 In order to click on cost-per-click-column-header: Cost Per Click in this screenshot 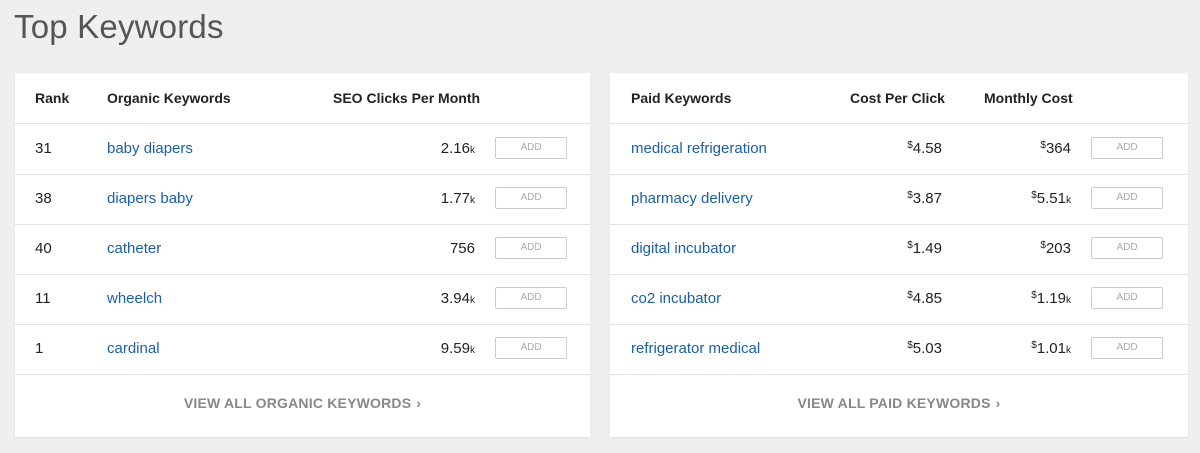, I will do `click(897, 98)`.